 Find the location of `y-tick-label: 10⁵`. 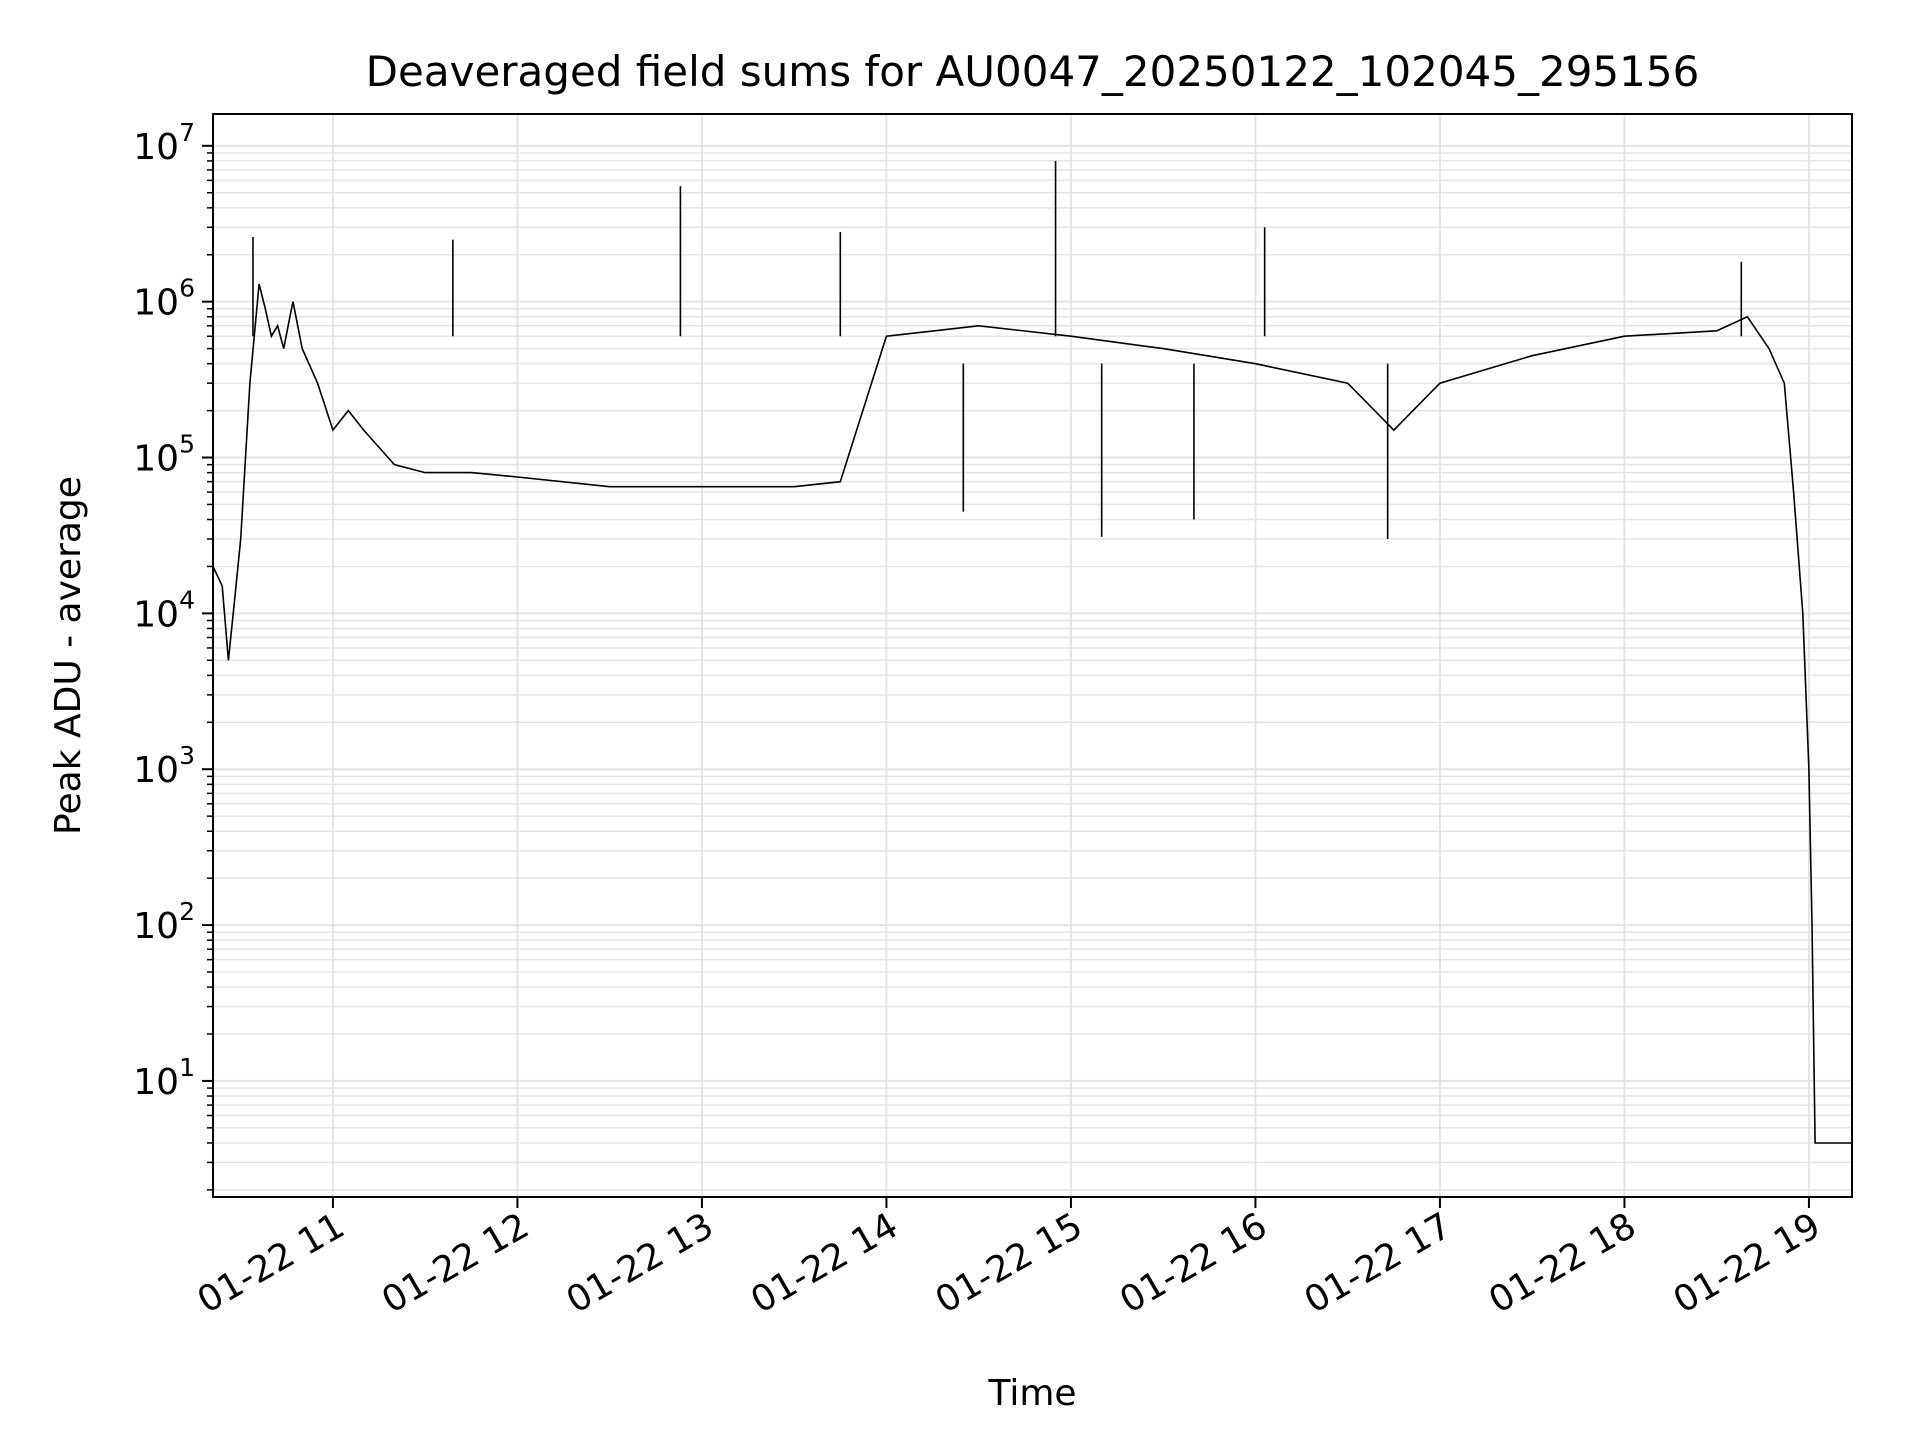

y-tick-label: 10⁵ is located at coordinates (164, 455).